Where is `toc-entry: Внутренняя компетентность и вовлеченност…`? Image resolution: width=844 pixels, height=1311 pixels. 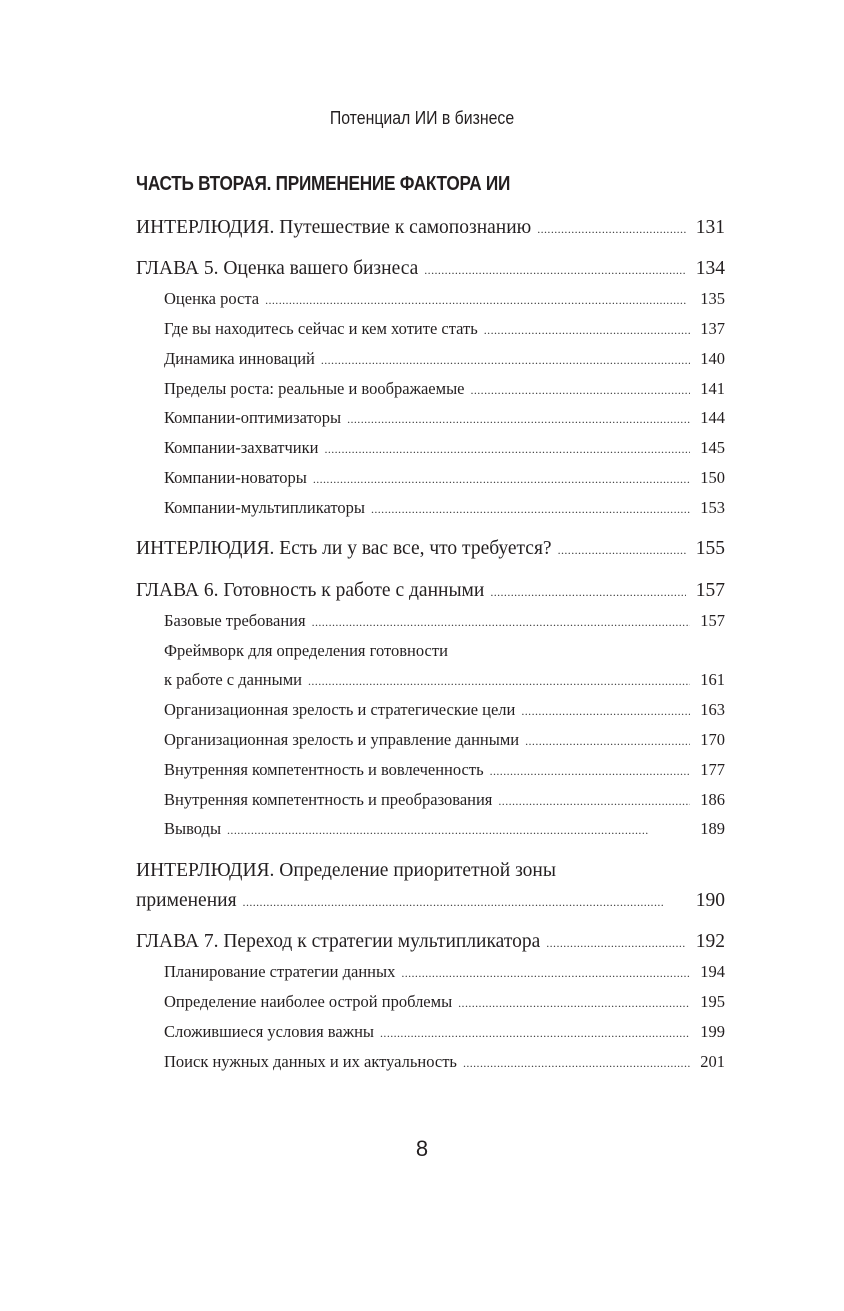
toc-entry: Внутренняя компетентность и вовлеченност… is located at coordinates (444, 770).